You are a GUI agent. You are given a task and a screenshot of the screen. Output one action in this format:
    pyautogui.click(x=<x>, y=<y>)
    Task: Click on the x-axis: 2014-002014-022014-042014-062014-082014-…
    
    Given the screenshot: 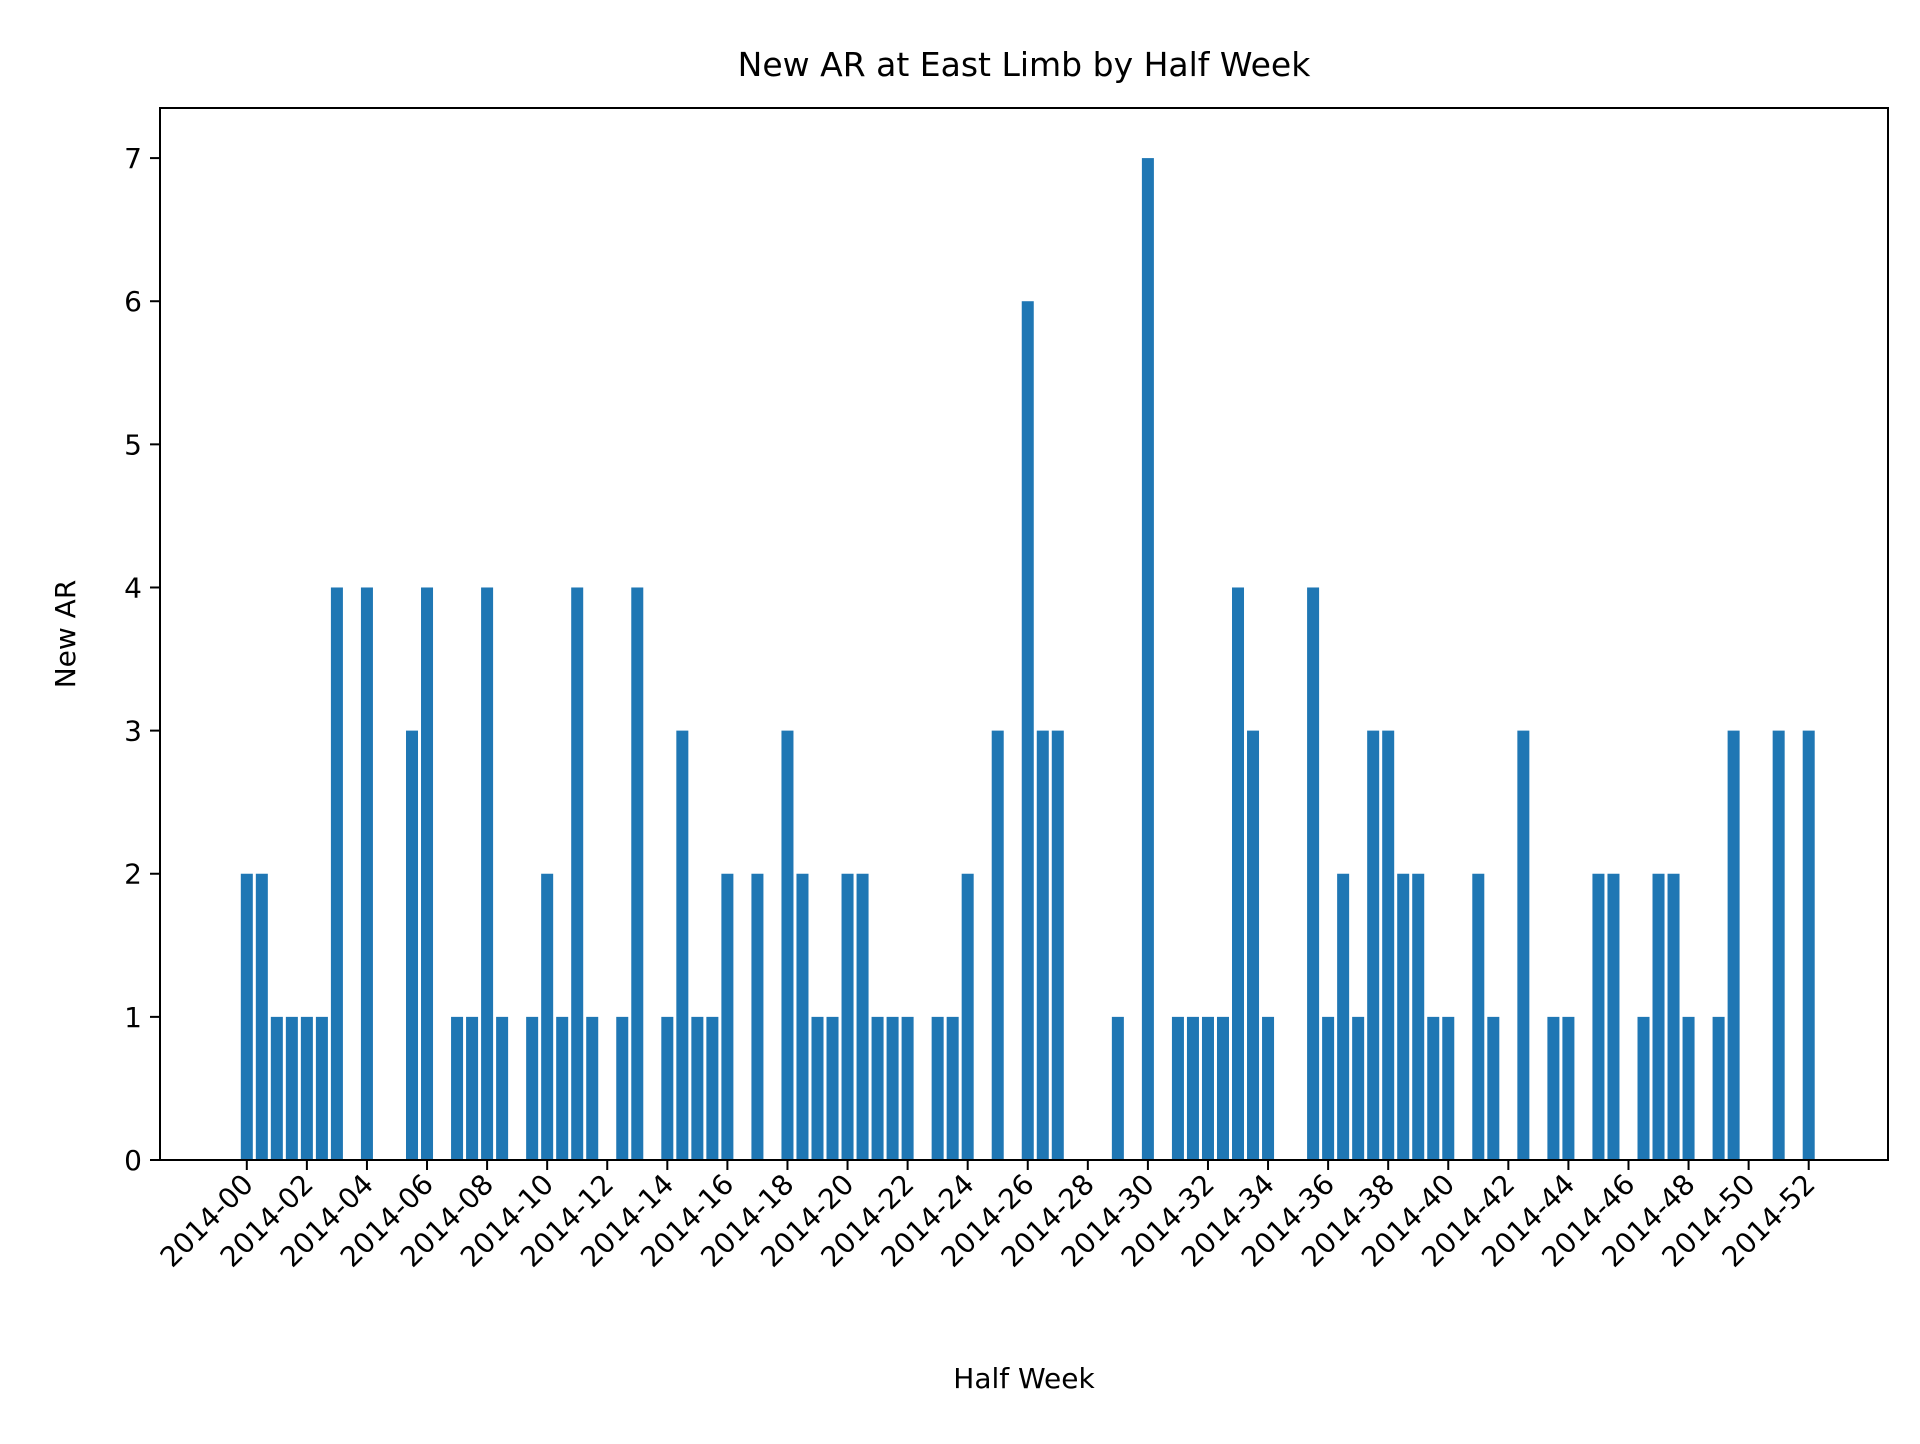 What is the action you would take?
    pyautogui.click(x=988, y=1217)
    